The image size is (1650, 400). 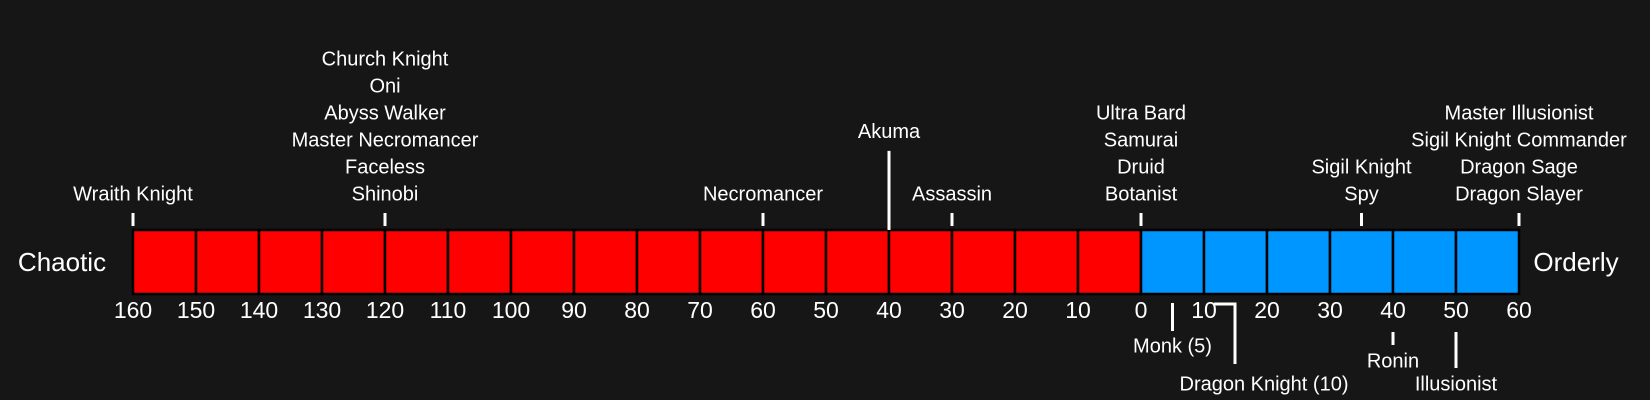 What do you see at coordinates (1519, 167) in the screenshot?
I see `class-label: Dragon Sage` at bounding box center [1519, 167].